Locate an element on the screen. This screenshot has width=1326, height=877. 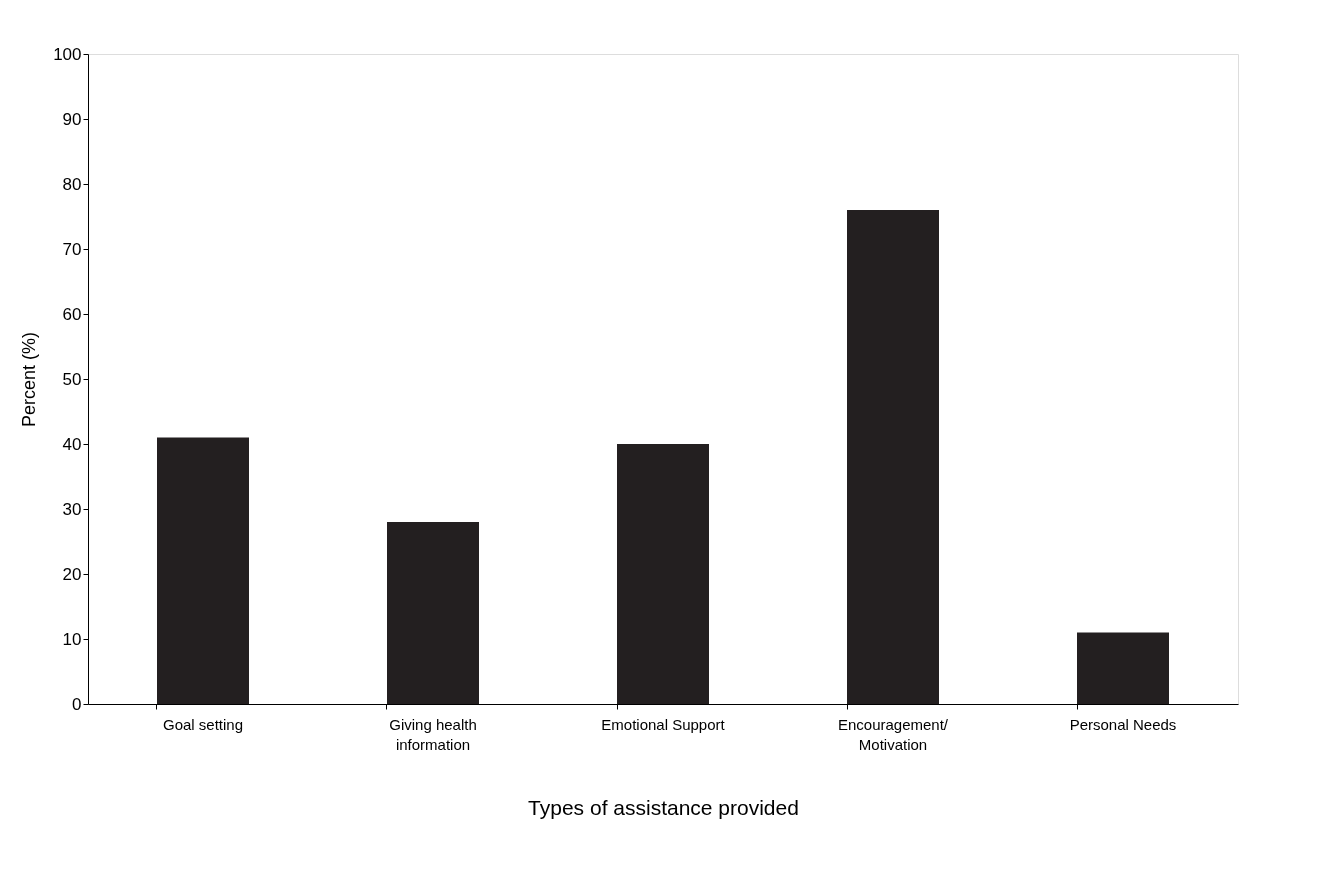
y-axis-title: Percent (%) is located at coordinates (29, 379).